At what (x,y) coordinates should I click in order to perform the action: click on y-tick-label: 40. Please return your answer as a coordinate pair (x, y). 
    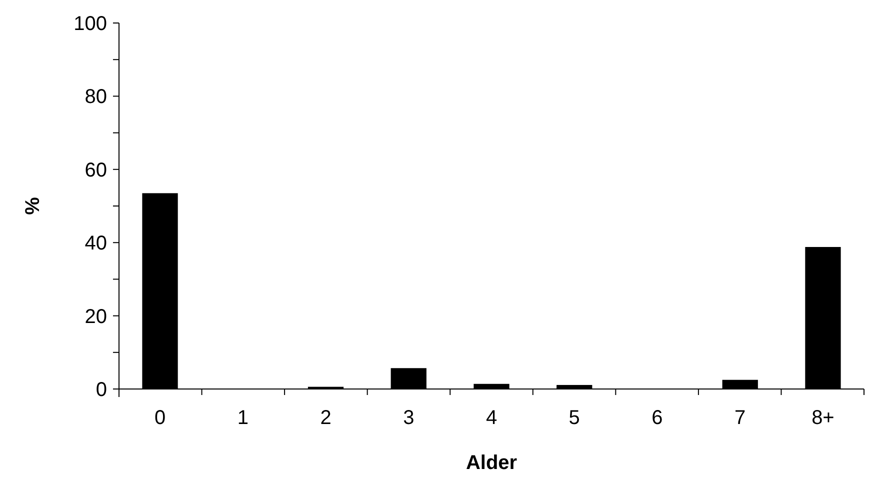
    Looking at the image, I should click on (95, 243).